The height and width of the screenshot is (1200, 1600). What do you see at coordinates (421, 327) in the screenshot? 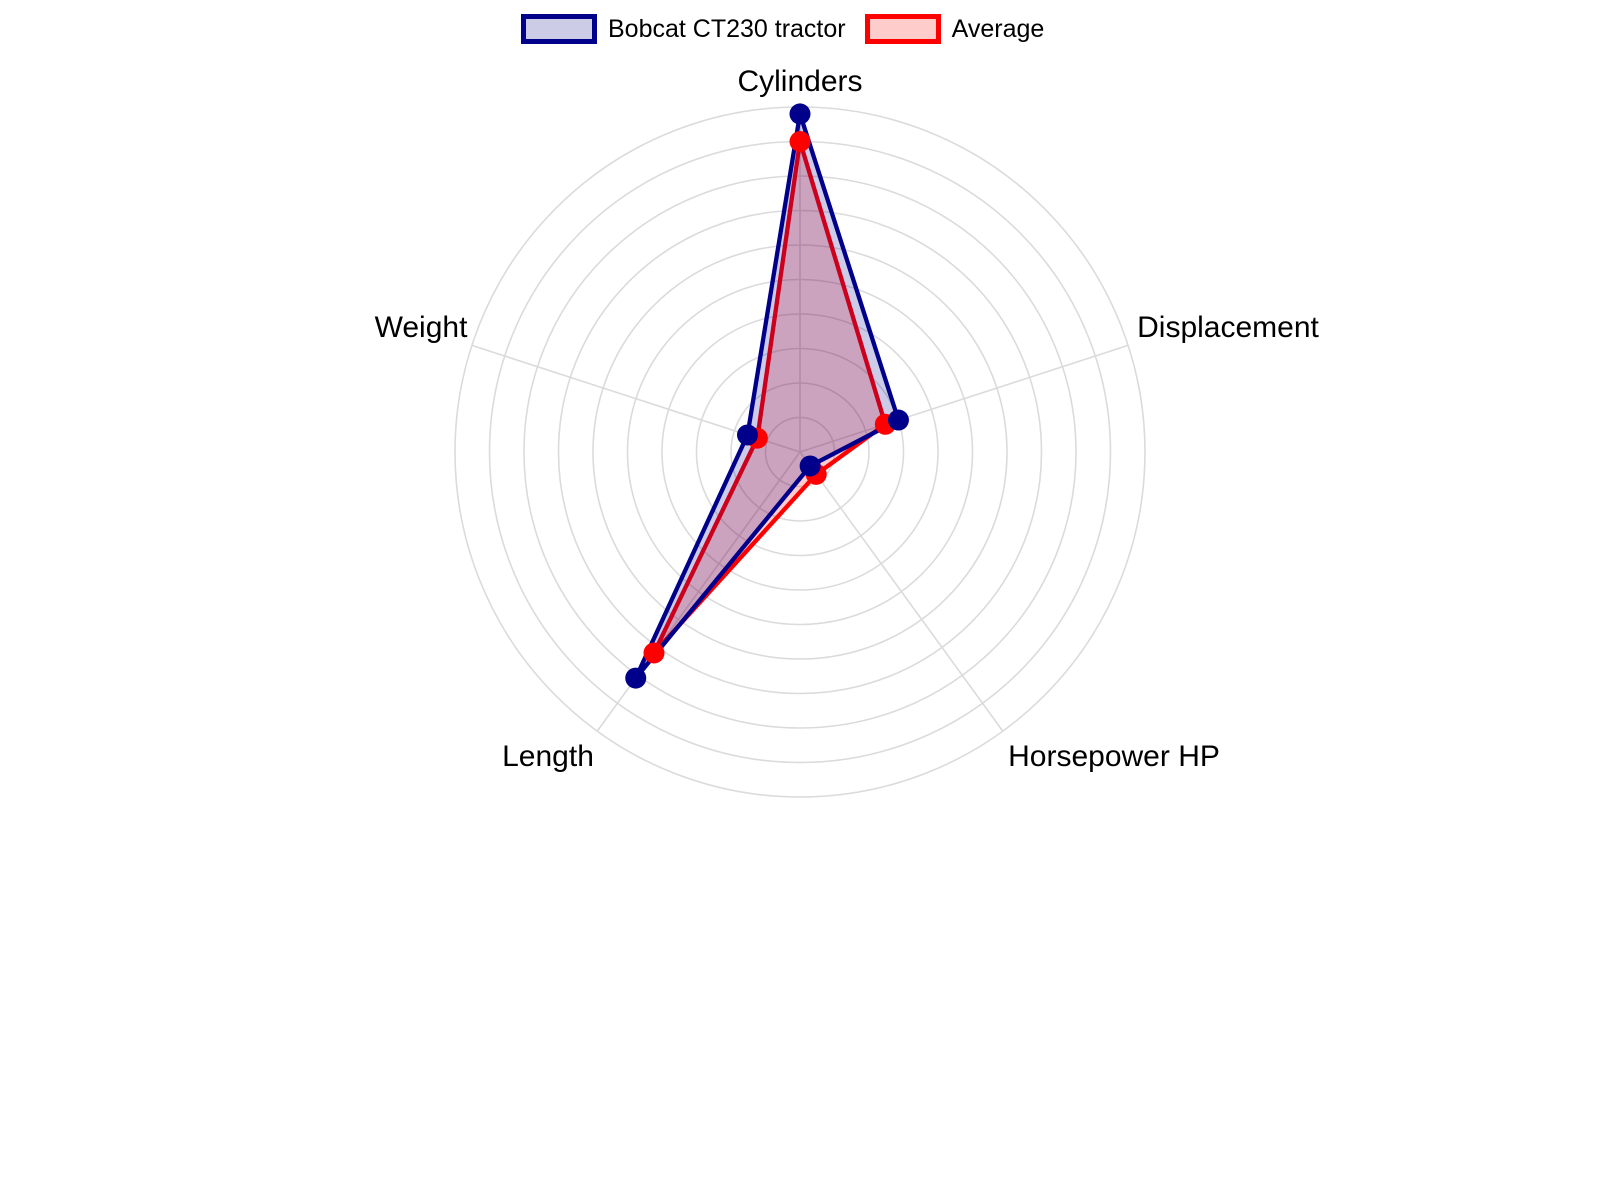
I see `axis-label-weight: Weight` at bounding box center [421, 327].